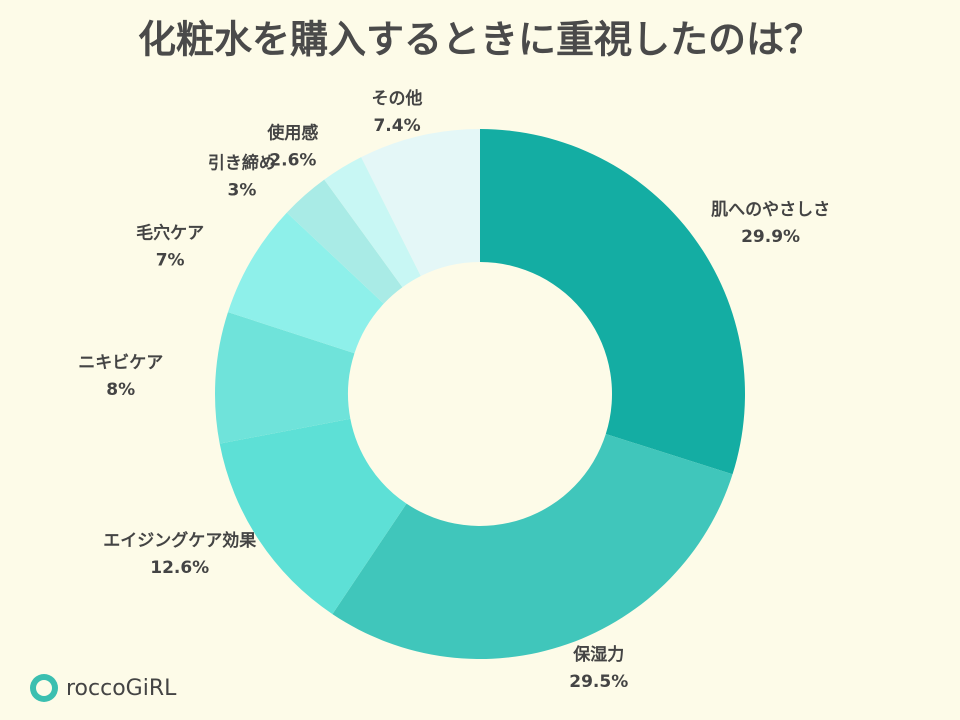 The width and height of the screenshot is (960, 720). What do you see at coordinates (242, 162) in the screenshot?
I see `slice-label: 引き締め` at bounding box center [242, 162].